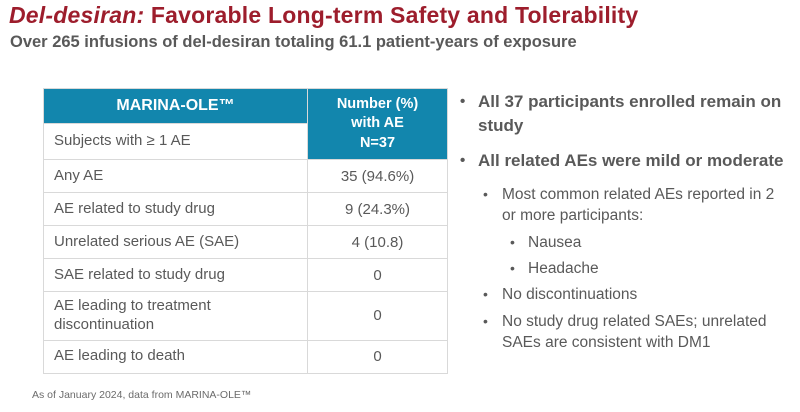 The width and height of the screenshot is (800, 412). I want to click on bullet-list-level3: Nausea Headache, so click(621, 255).